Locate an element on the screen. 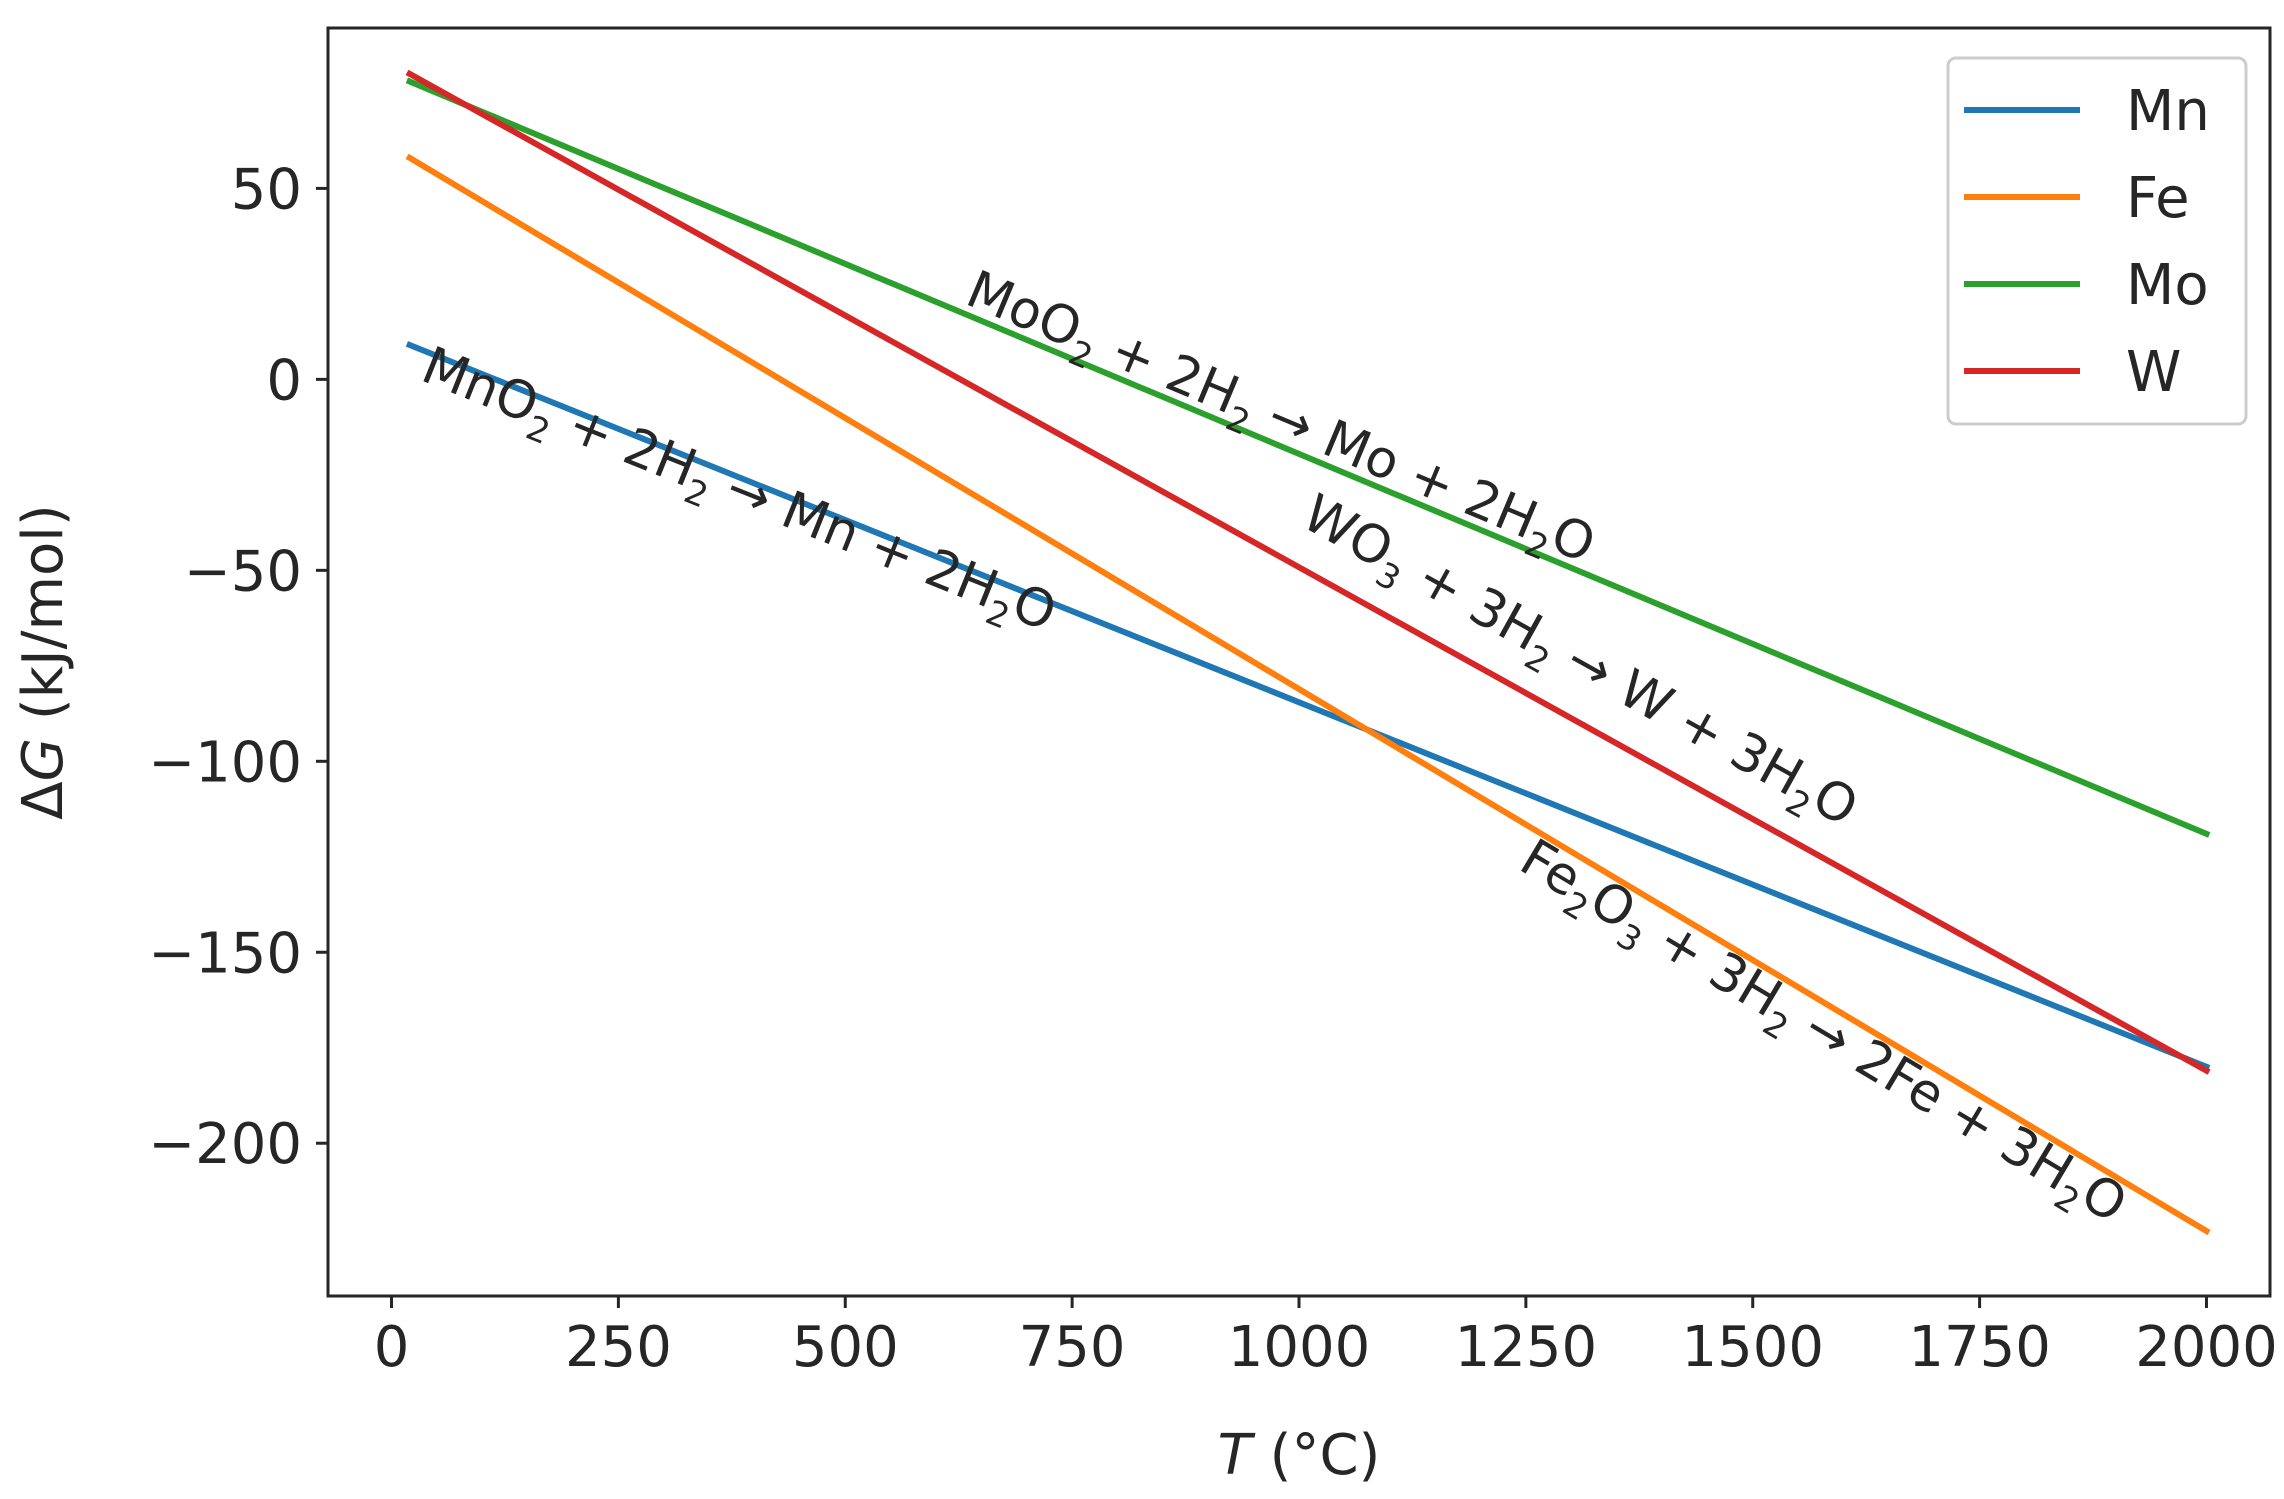 This screenshot has width=2284, height=1499. x-tick-label: 500 is located at coordinates (845, 1347).